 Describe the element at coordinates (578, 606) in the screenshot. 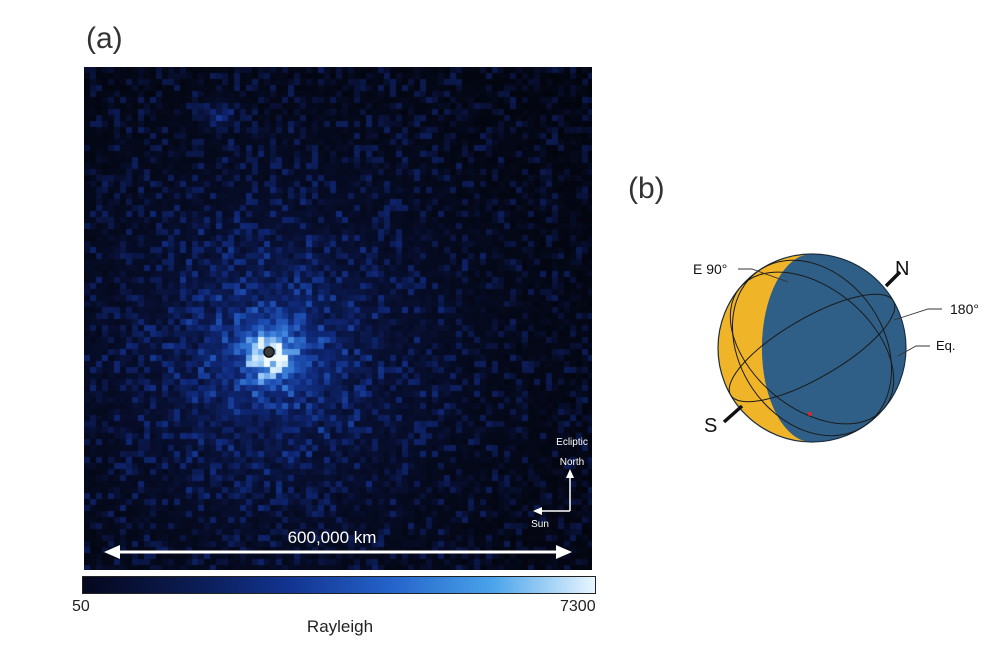

I see `colorbar-max-label: 7300` at that location.